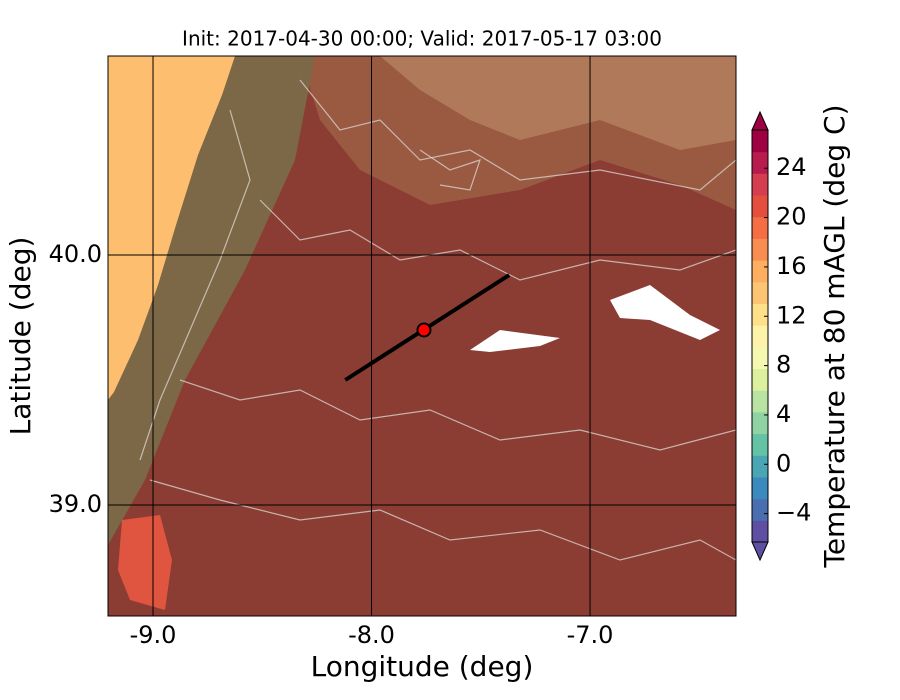 This screenshot has width=900, height=700. Describe the element at coordinates (791, 315) in the screenshot. I see `colorbar-tick-label: 12` at that location.